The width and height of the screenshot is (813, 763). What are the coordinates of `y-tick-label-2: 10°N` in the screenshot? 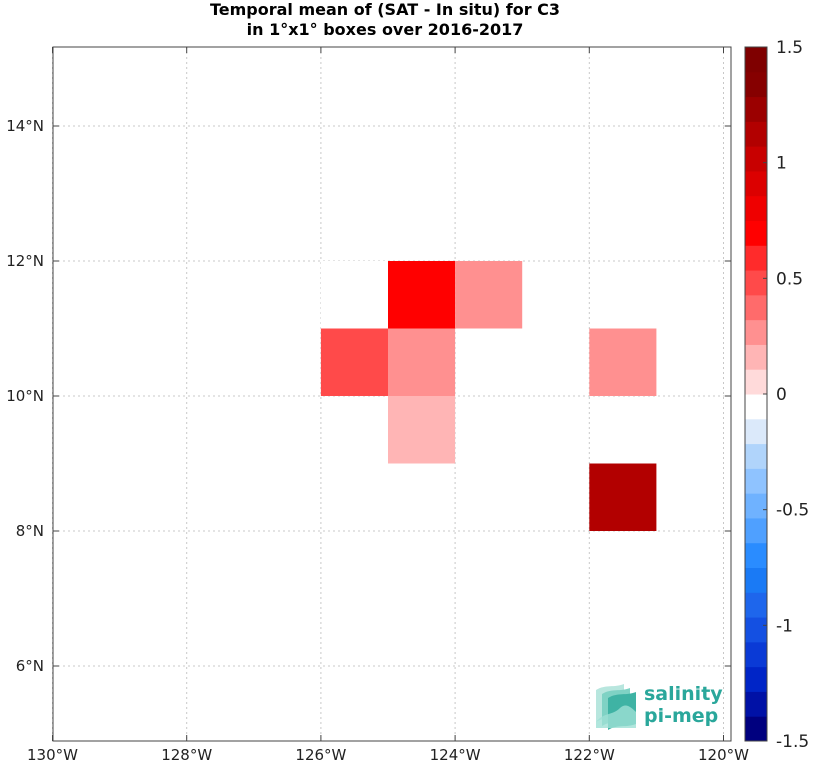 It's located at (25, 396).